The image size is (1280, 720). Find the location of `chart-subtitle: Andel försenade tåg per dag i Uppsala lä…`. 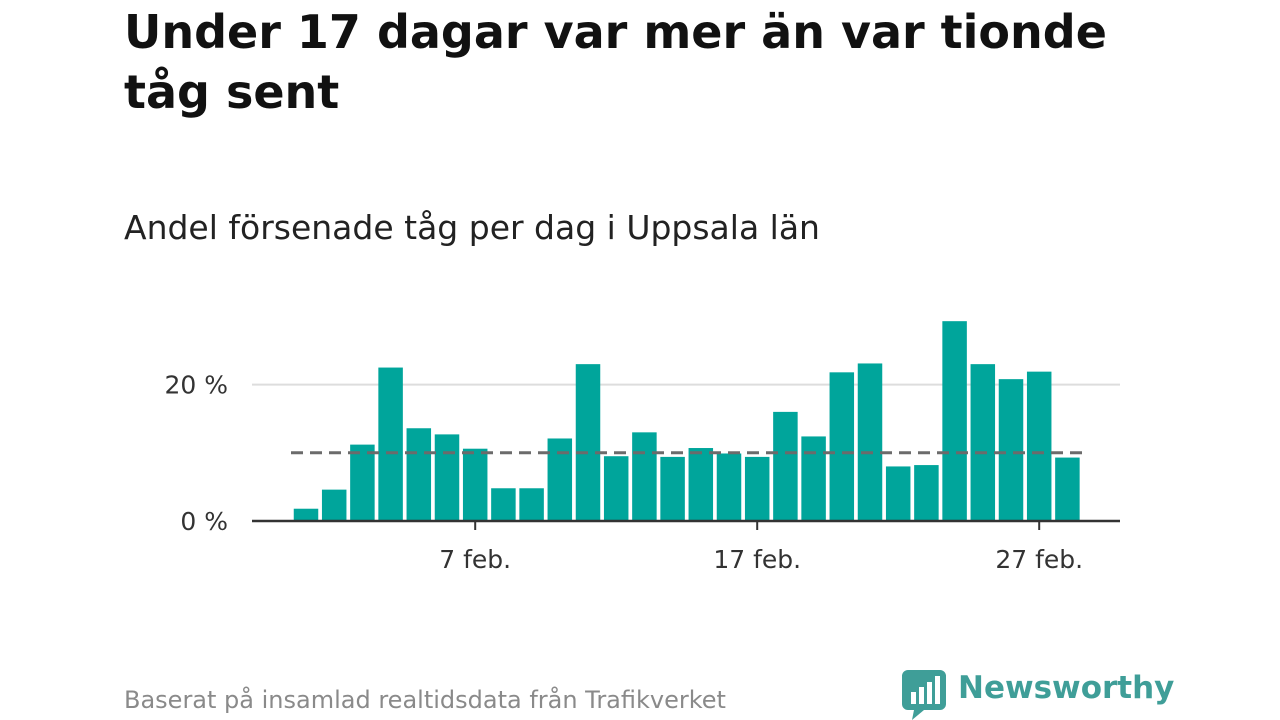

chart-subtitle: Andel försenade tåg per dag i Uppsala lä… is located at coordinates (472, 227).